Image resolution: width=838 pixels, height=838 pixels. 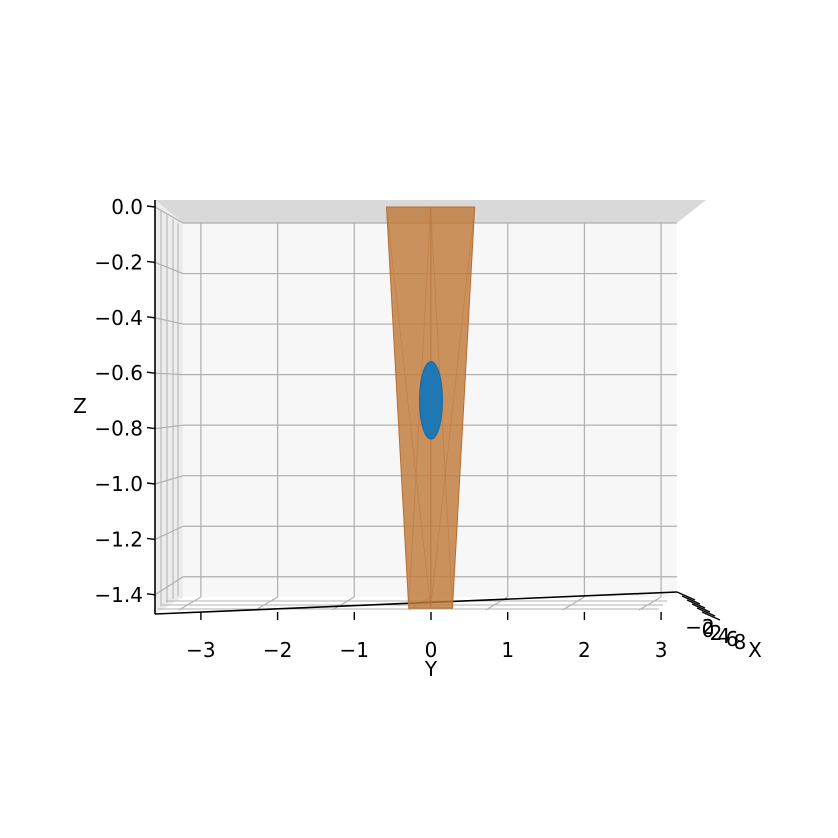 What do you see at coordinates (354, 650) in the screenshot?
I see `y-tick-label: −1` at bounding box center [354, 650].